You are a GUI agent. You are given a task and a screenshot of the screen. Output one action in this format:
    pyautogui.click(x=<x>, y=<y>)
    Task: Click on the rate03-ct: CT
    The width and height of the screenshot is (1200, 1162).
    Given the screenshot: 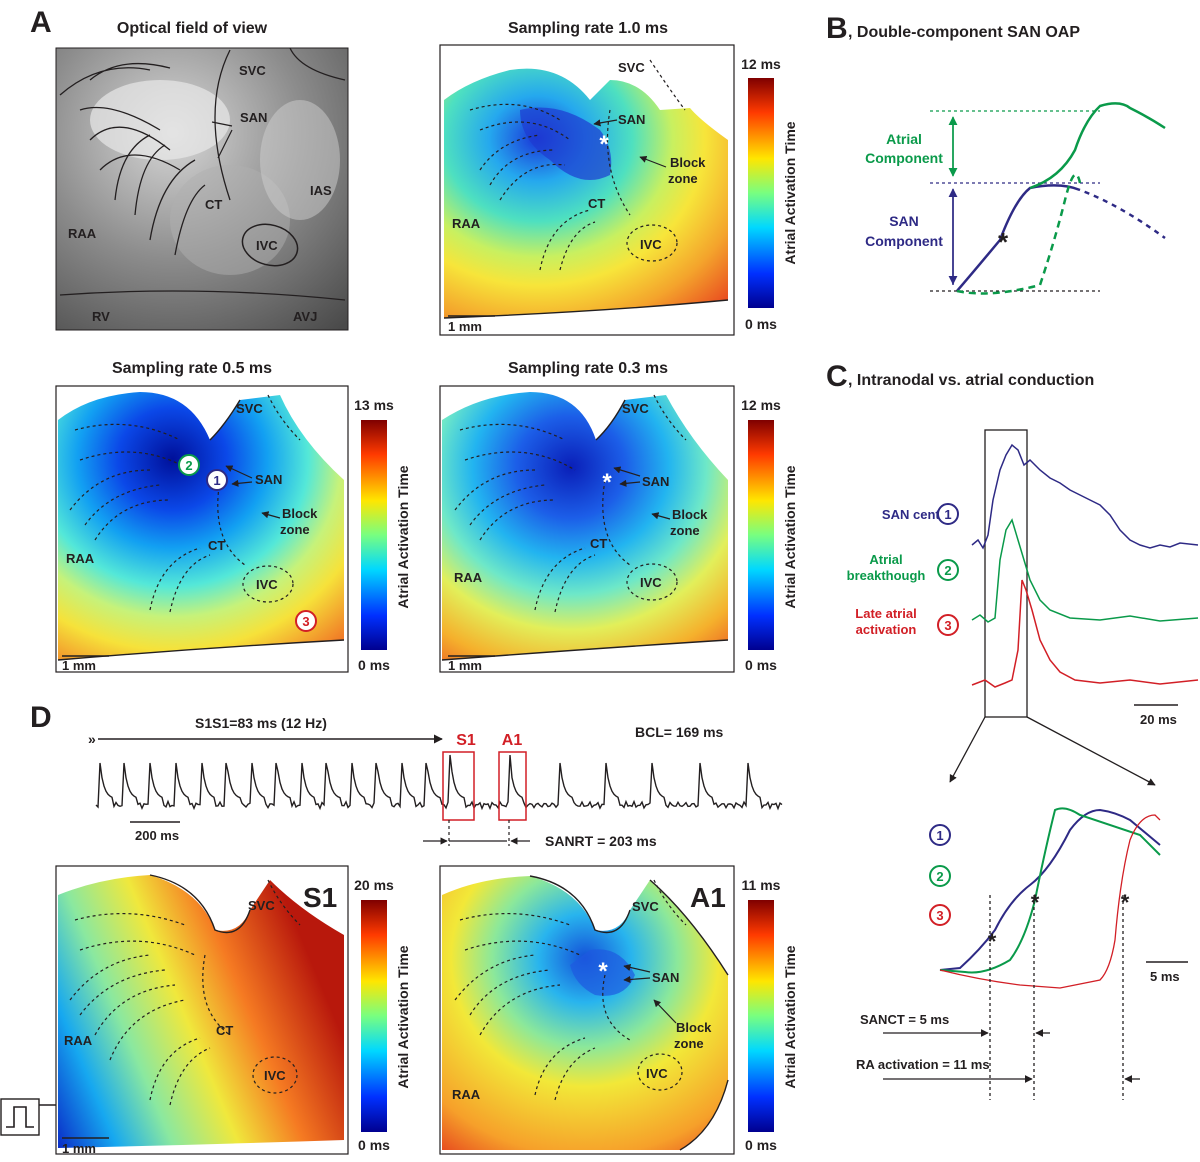 What is the action you would take?
    pyautogui.click(x=598, y=543)
    